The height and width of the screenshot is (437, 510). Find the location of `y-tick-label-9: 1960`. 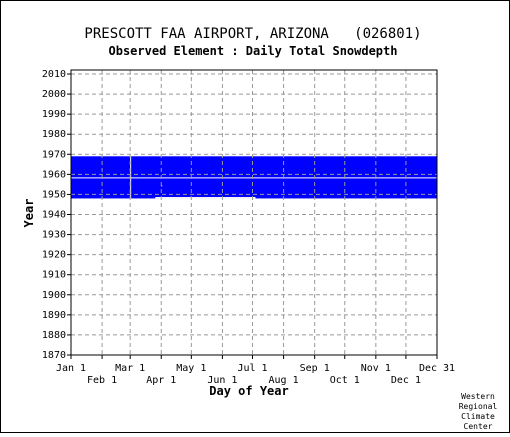

y-tick-label-9: 1960 is located at coordinates (54, 174).